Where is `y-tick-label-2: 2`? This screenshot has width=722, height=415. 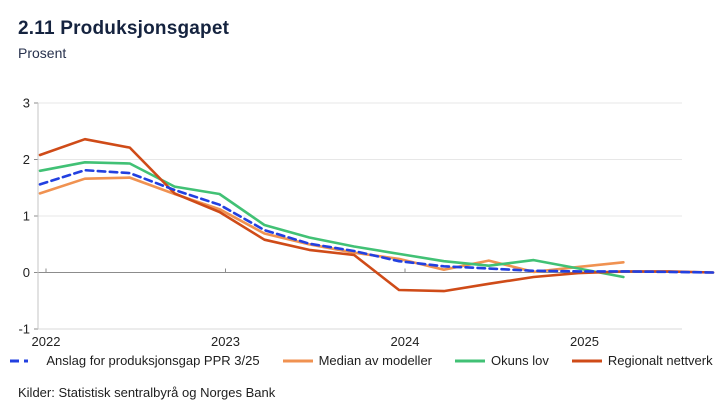
y-tick-label-2: 2 is located at coordinates (26, 159).